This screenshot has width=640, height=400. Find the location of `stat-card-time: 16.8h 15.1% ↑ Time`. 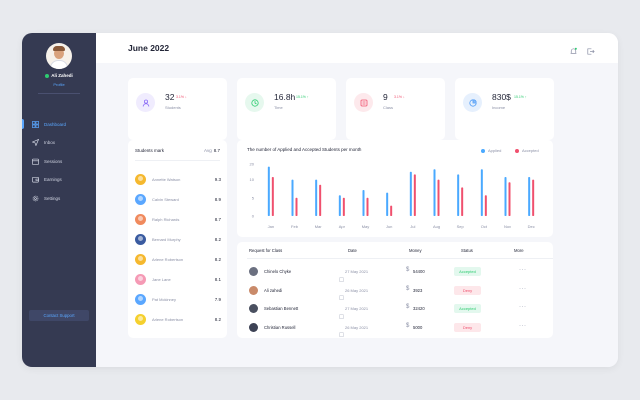

stat-card-time: 16.8h 15.1% ↑ Time is located at coordinates (286, 109).